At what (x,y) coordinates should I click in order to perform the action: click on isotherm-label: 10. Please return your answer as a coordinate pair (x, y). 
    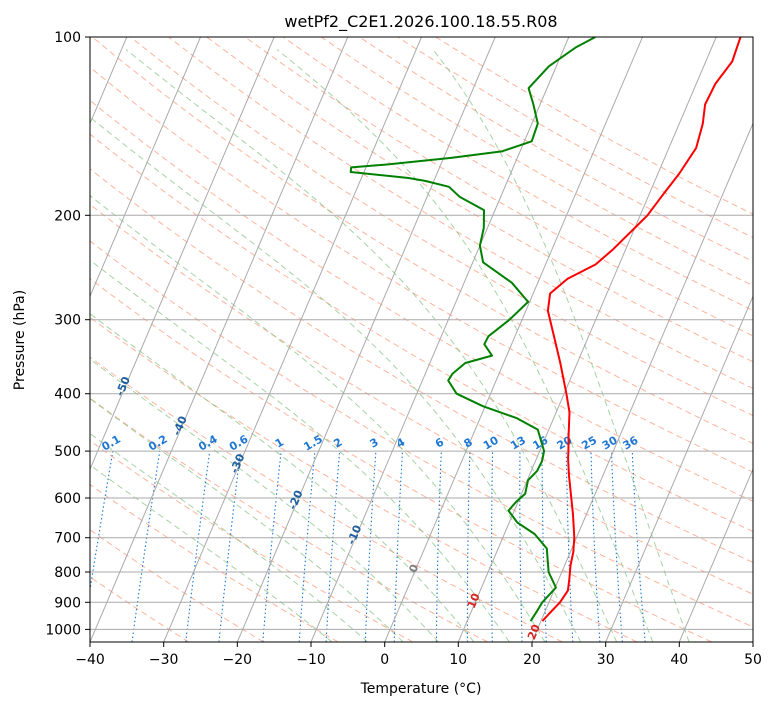
    Looking at the image, I should click on (474, 600).